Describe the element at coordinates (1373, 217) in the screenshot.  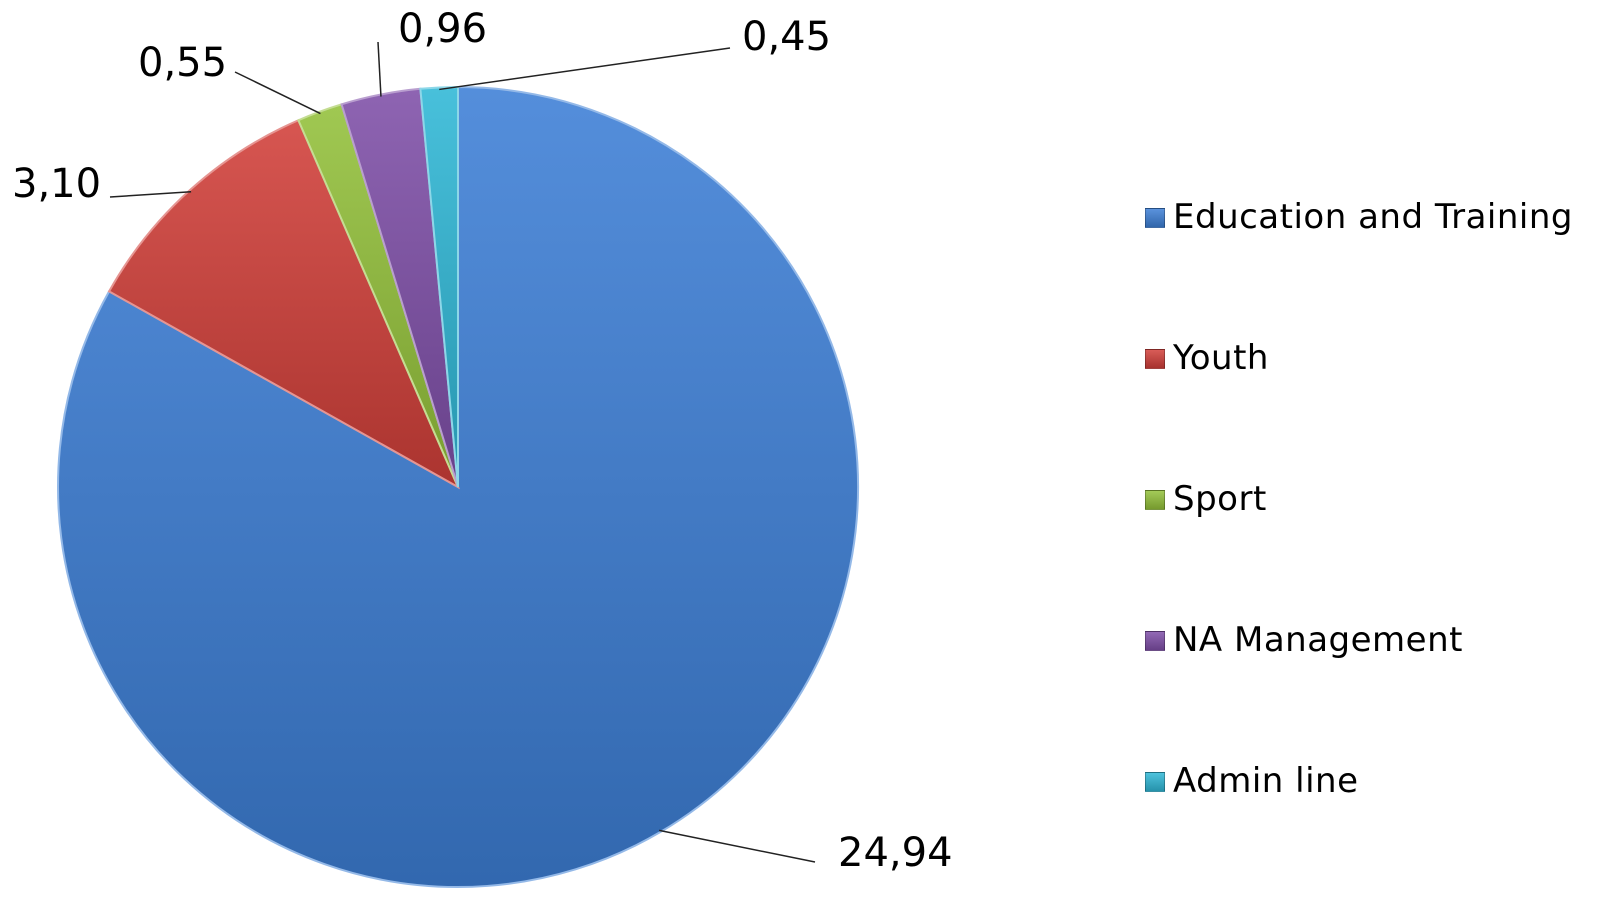
I see `legend-label-education-and-training: Education and Training` at that location.